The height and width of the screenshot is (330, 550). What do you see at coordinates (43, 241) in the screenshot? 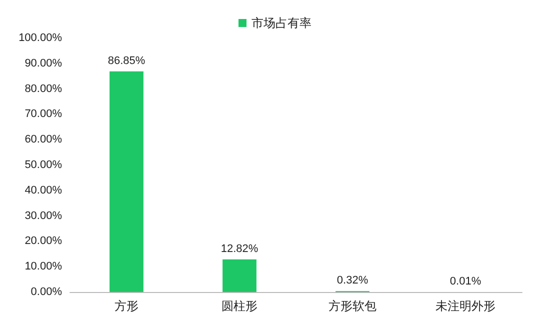
I see `y-tick-label: 20.00%` at bounding box center [43, 241].